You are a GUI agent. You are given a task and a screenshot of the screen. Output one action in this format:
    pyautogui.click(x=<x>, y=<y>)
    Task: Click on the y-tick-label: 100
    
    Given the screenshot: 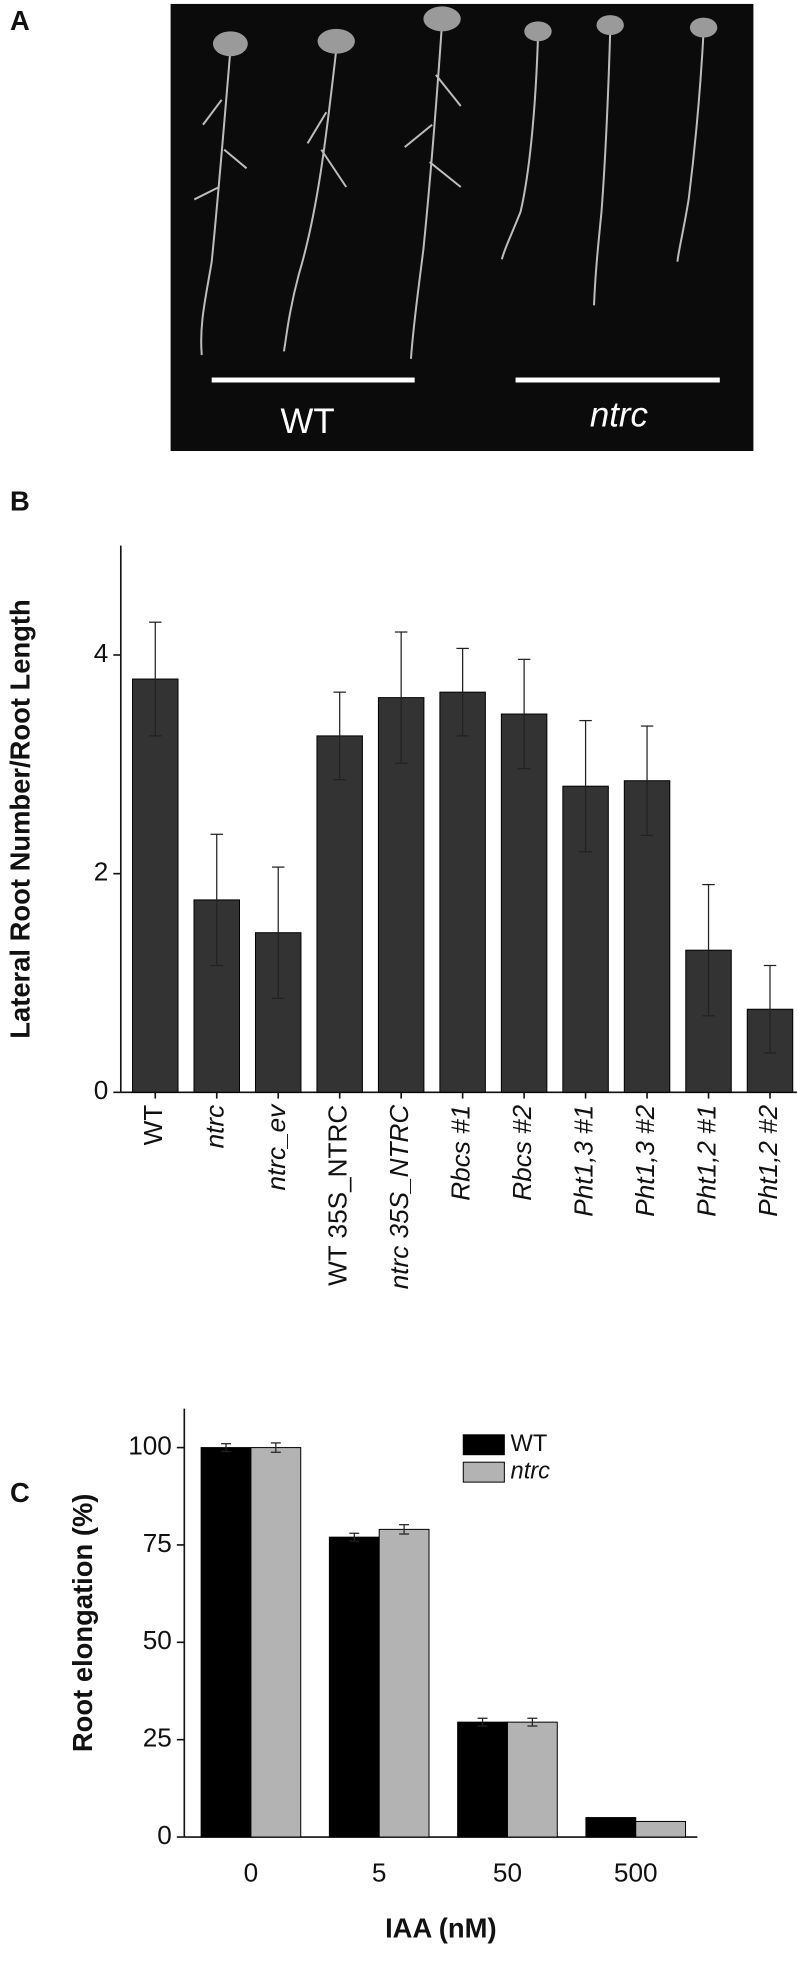 What is the action you would take?
    pyautogui.click(x=150, y=1445)
    